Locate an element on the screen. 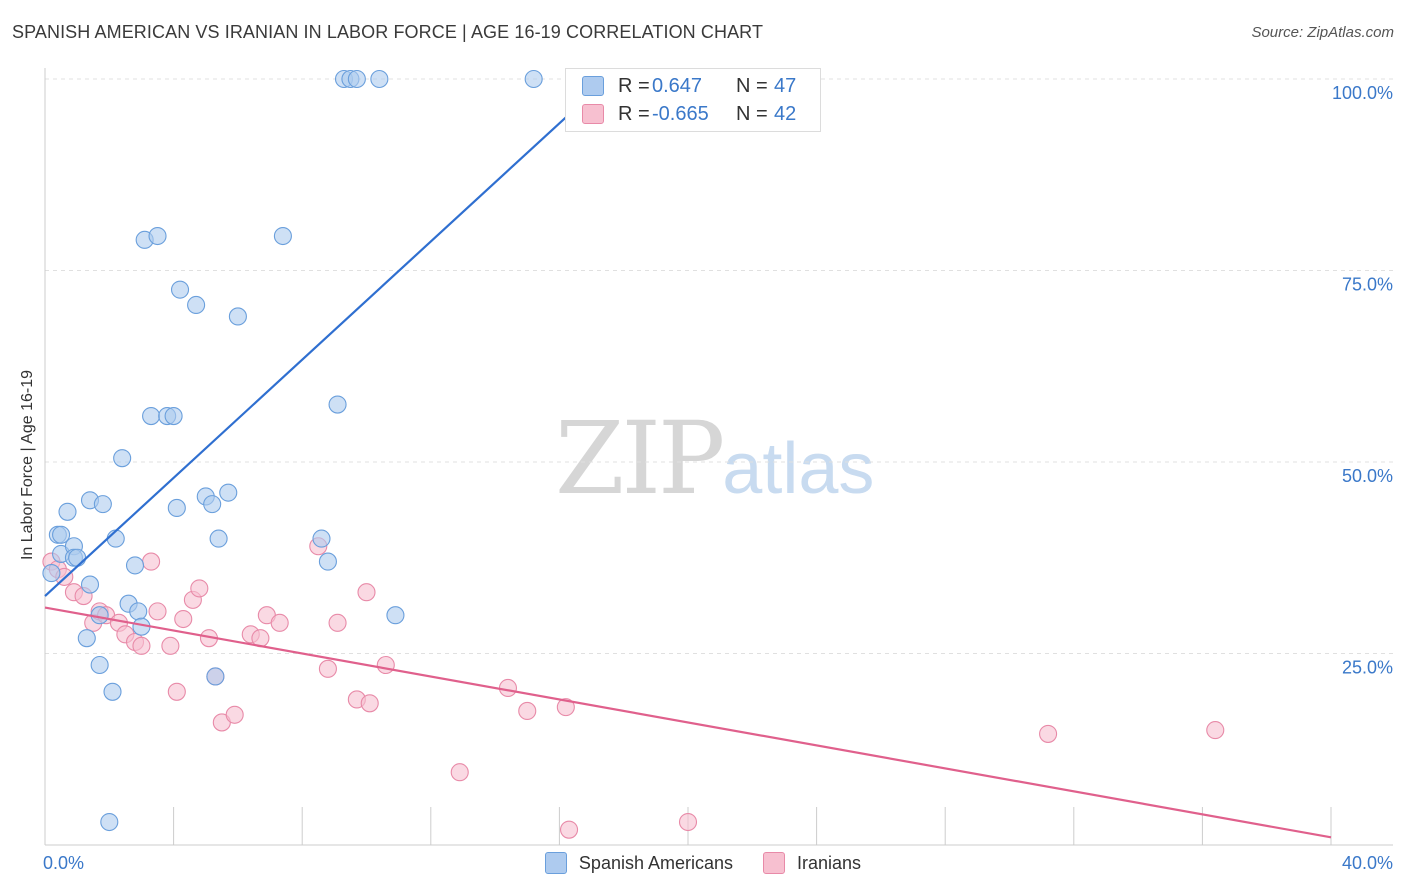 Image resolution: width=1406 pixels, height=892 pixels. series-label: Spanish Americans is located at coordinates (656, 862).